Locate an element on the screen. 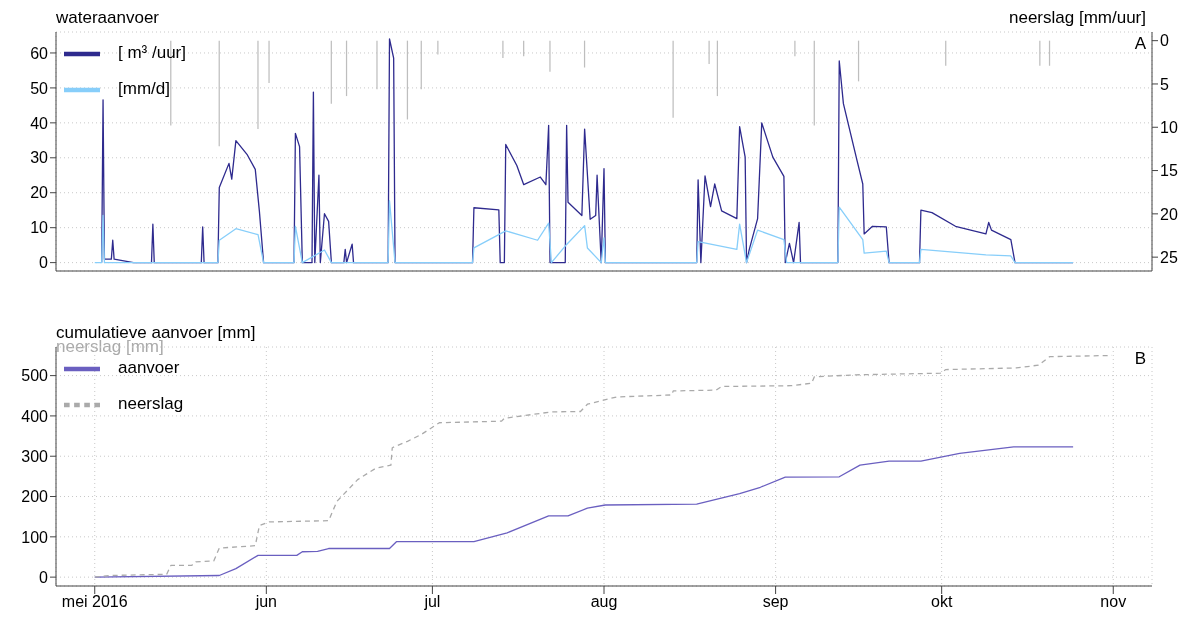 The width and height of the screenshot is (1196, 626). y-tick-label: 500 is located at coordinates (35, 376).